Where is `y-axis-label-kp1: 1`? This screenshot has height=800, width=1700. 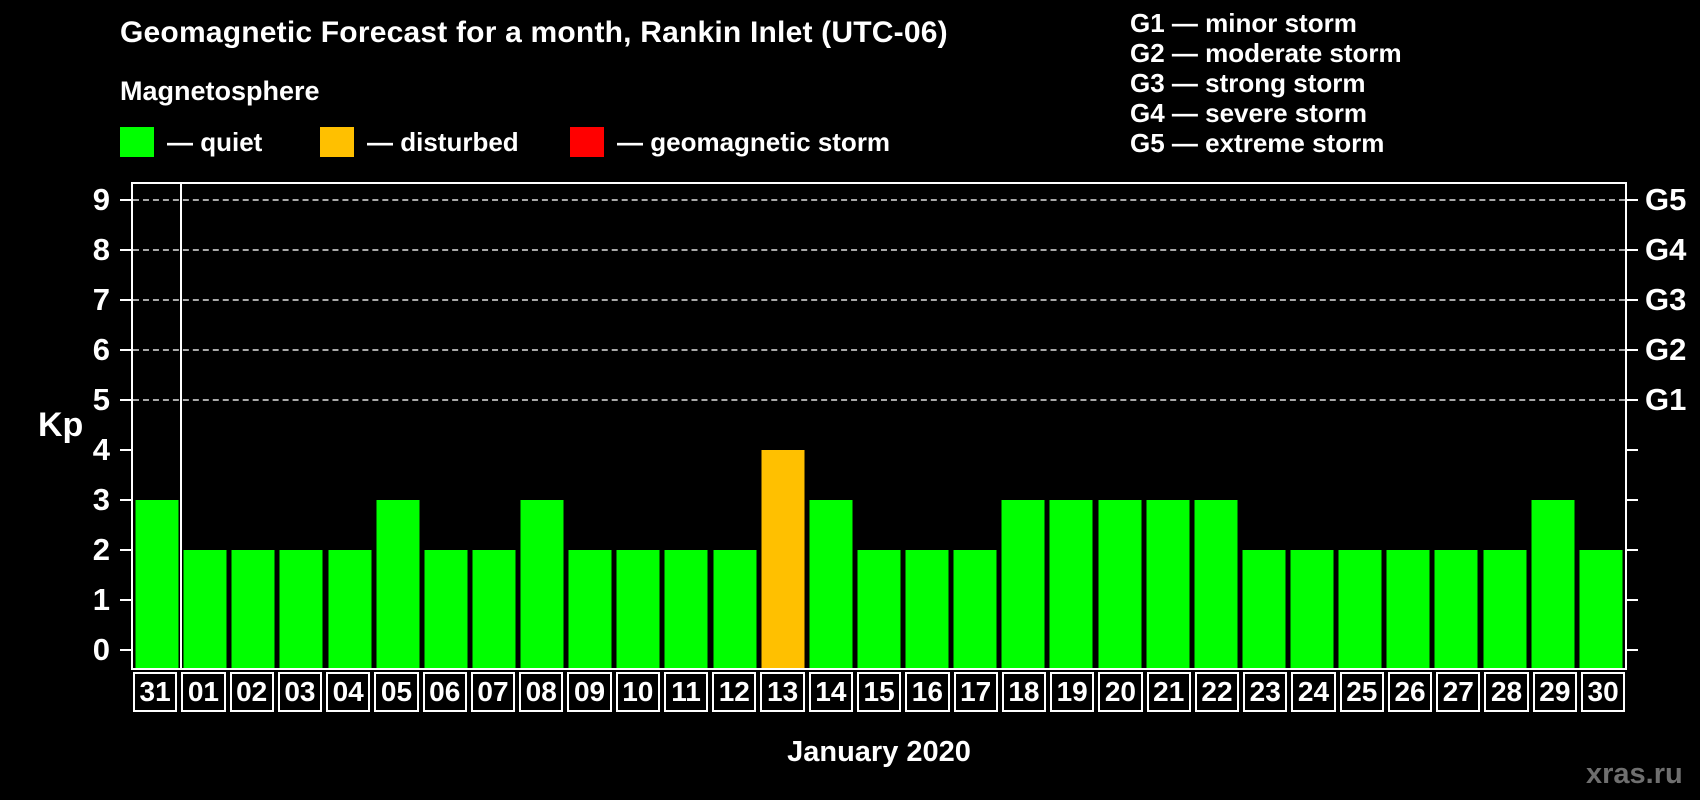 y-axis-label-kp1: 1 is located at coordinates (101, 599).